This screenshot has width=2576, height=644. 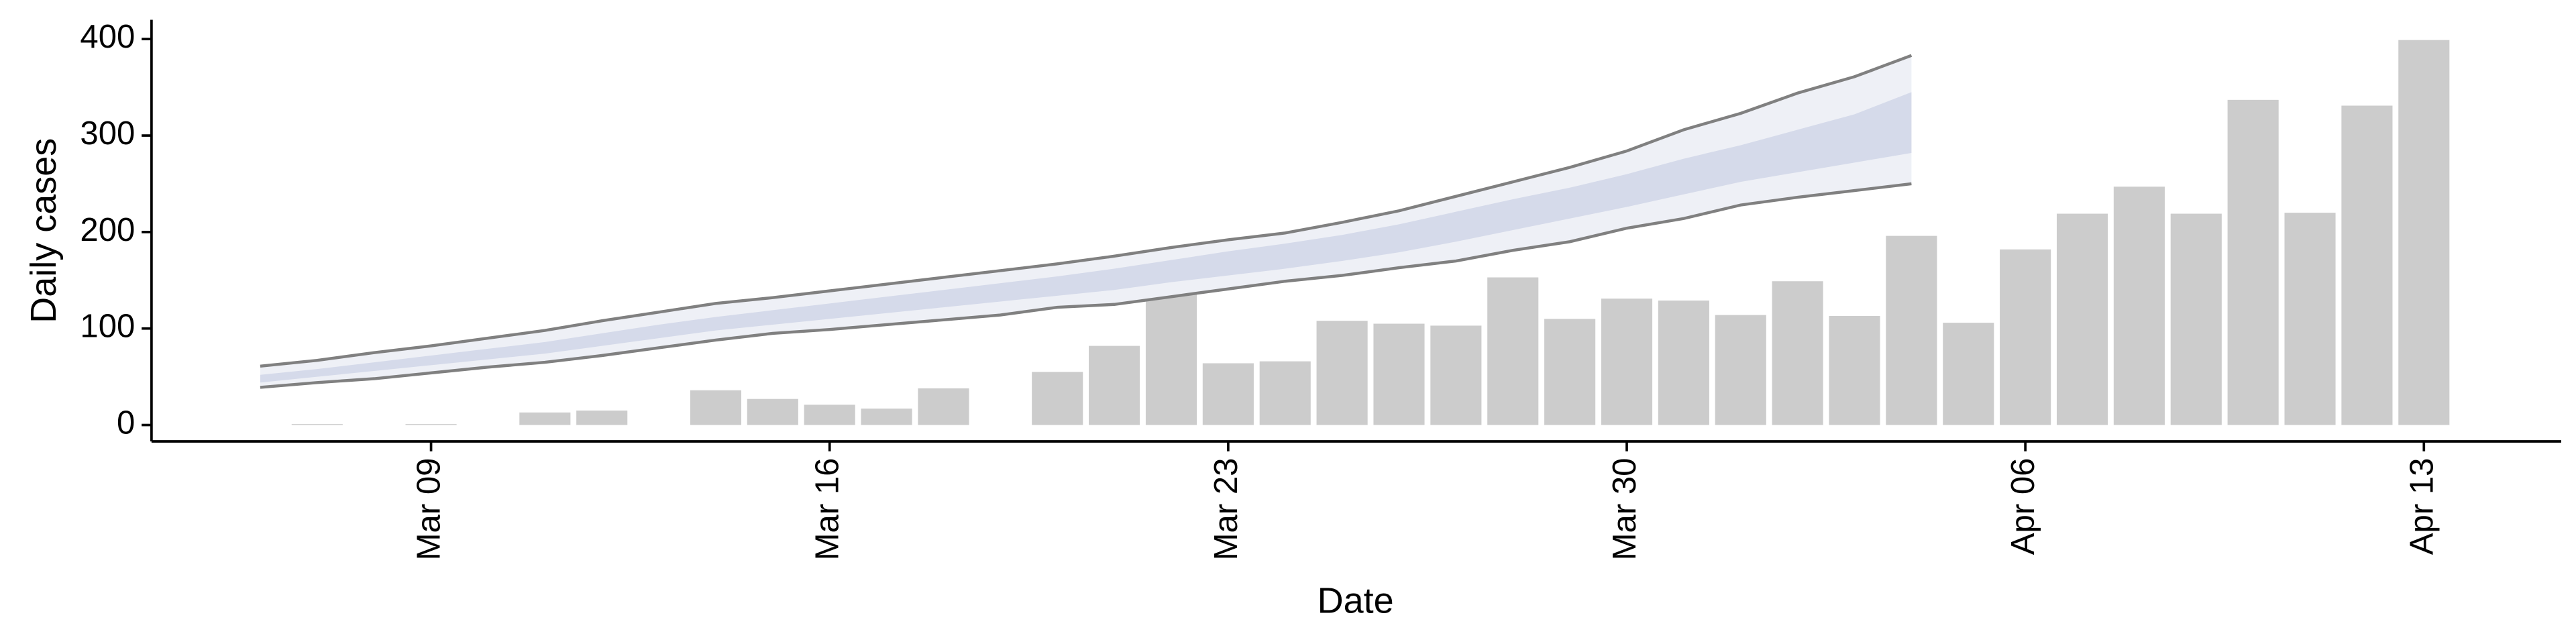 I want to click on x-tick-label: Mar 09, so click(x=429, y=509).